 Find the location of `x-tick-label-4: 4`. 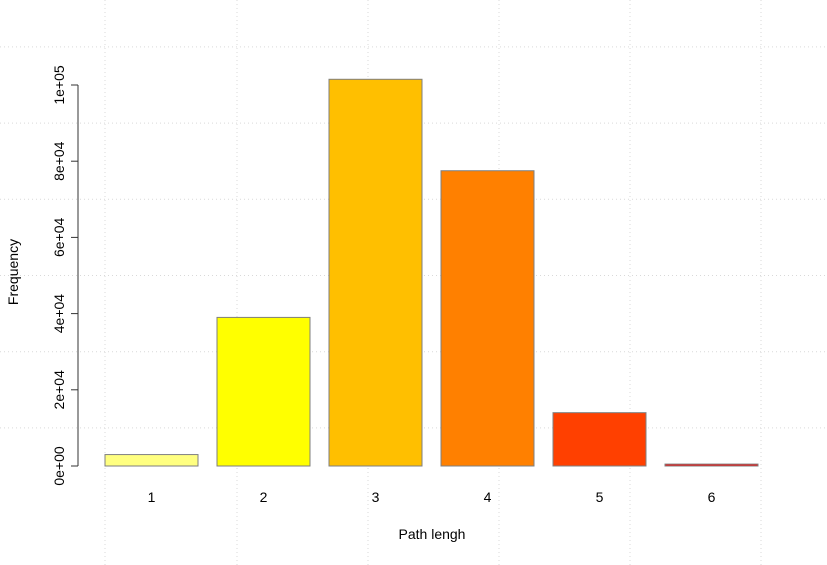

x-tick-label-4: 4 is located at coordinates (488, 497).